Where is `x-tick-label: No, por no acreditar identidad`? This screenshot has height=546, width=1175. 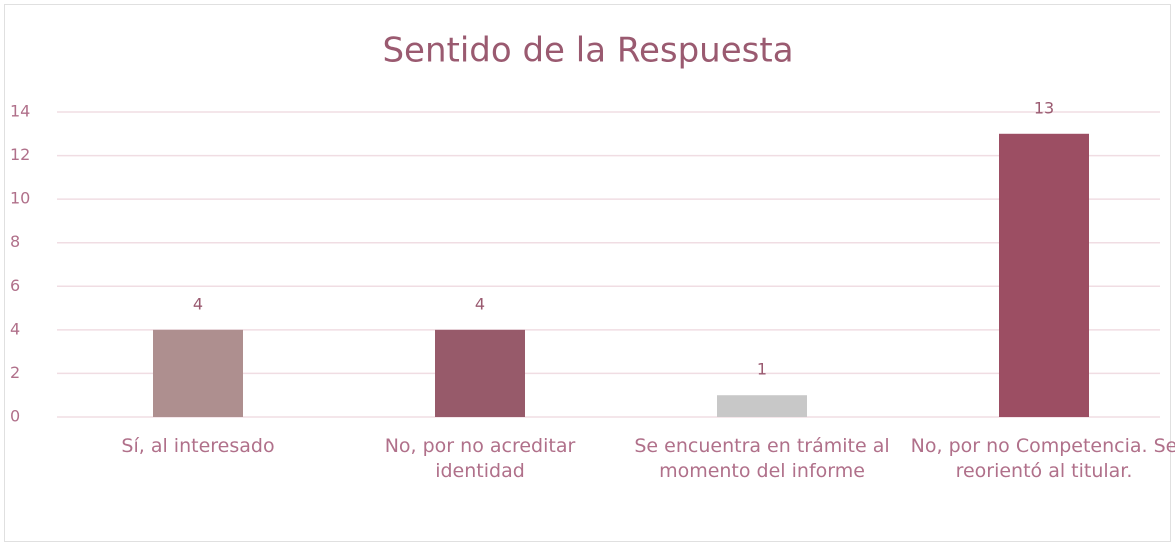
x-tick-label: No, por no acreditar identidad is located at coordinates (480, 458).